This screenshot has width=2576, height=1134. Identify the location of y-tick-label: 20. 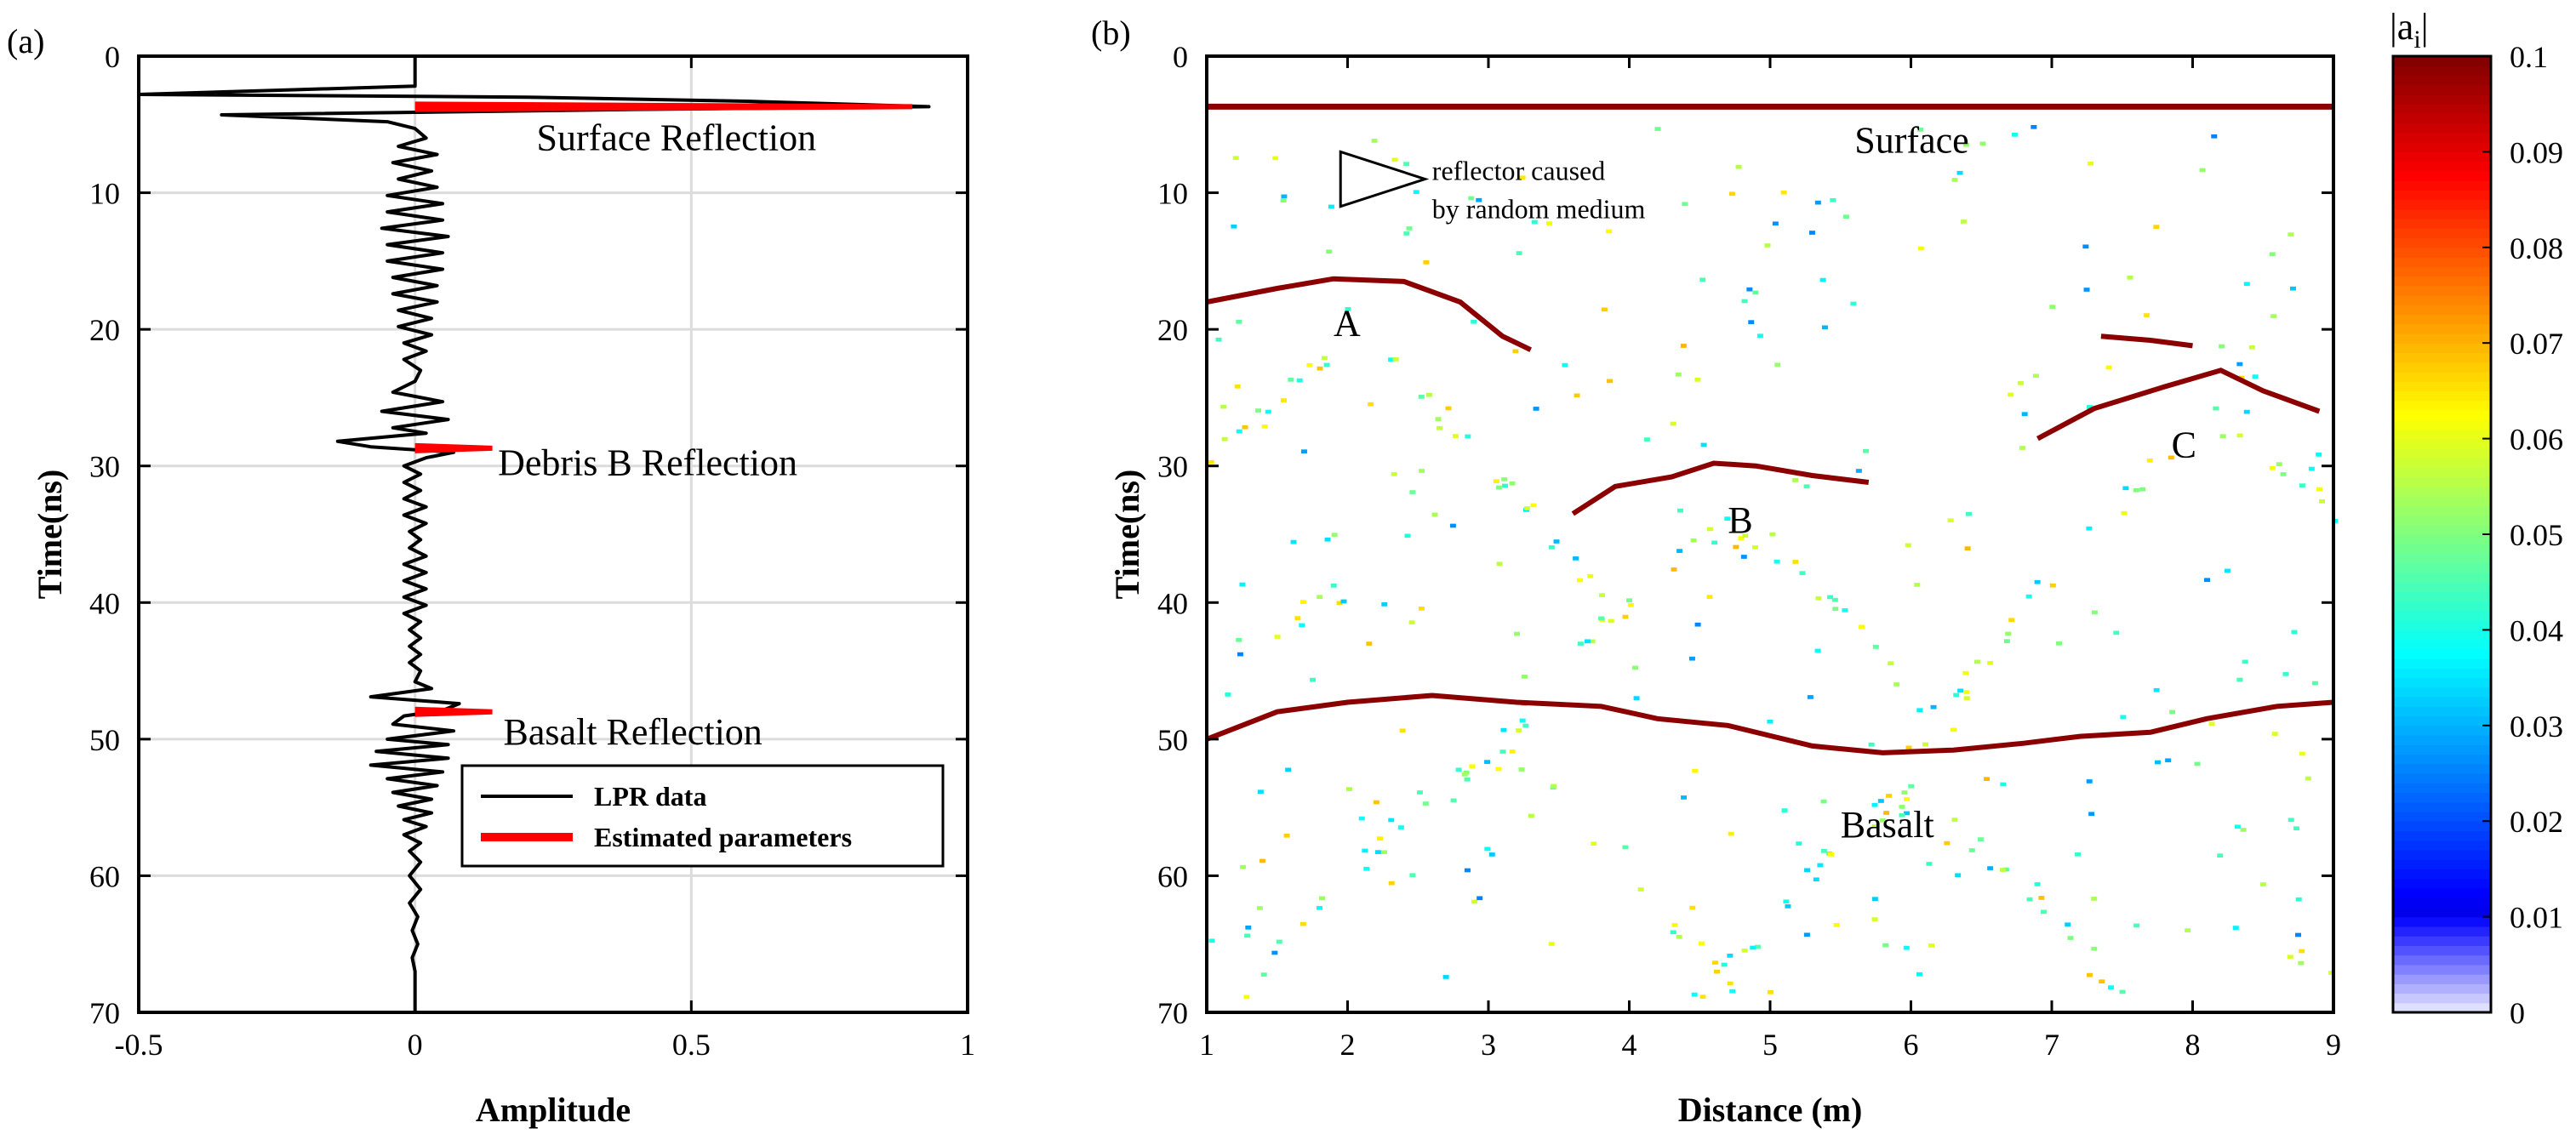
(104, 330).